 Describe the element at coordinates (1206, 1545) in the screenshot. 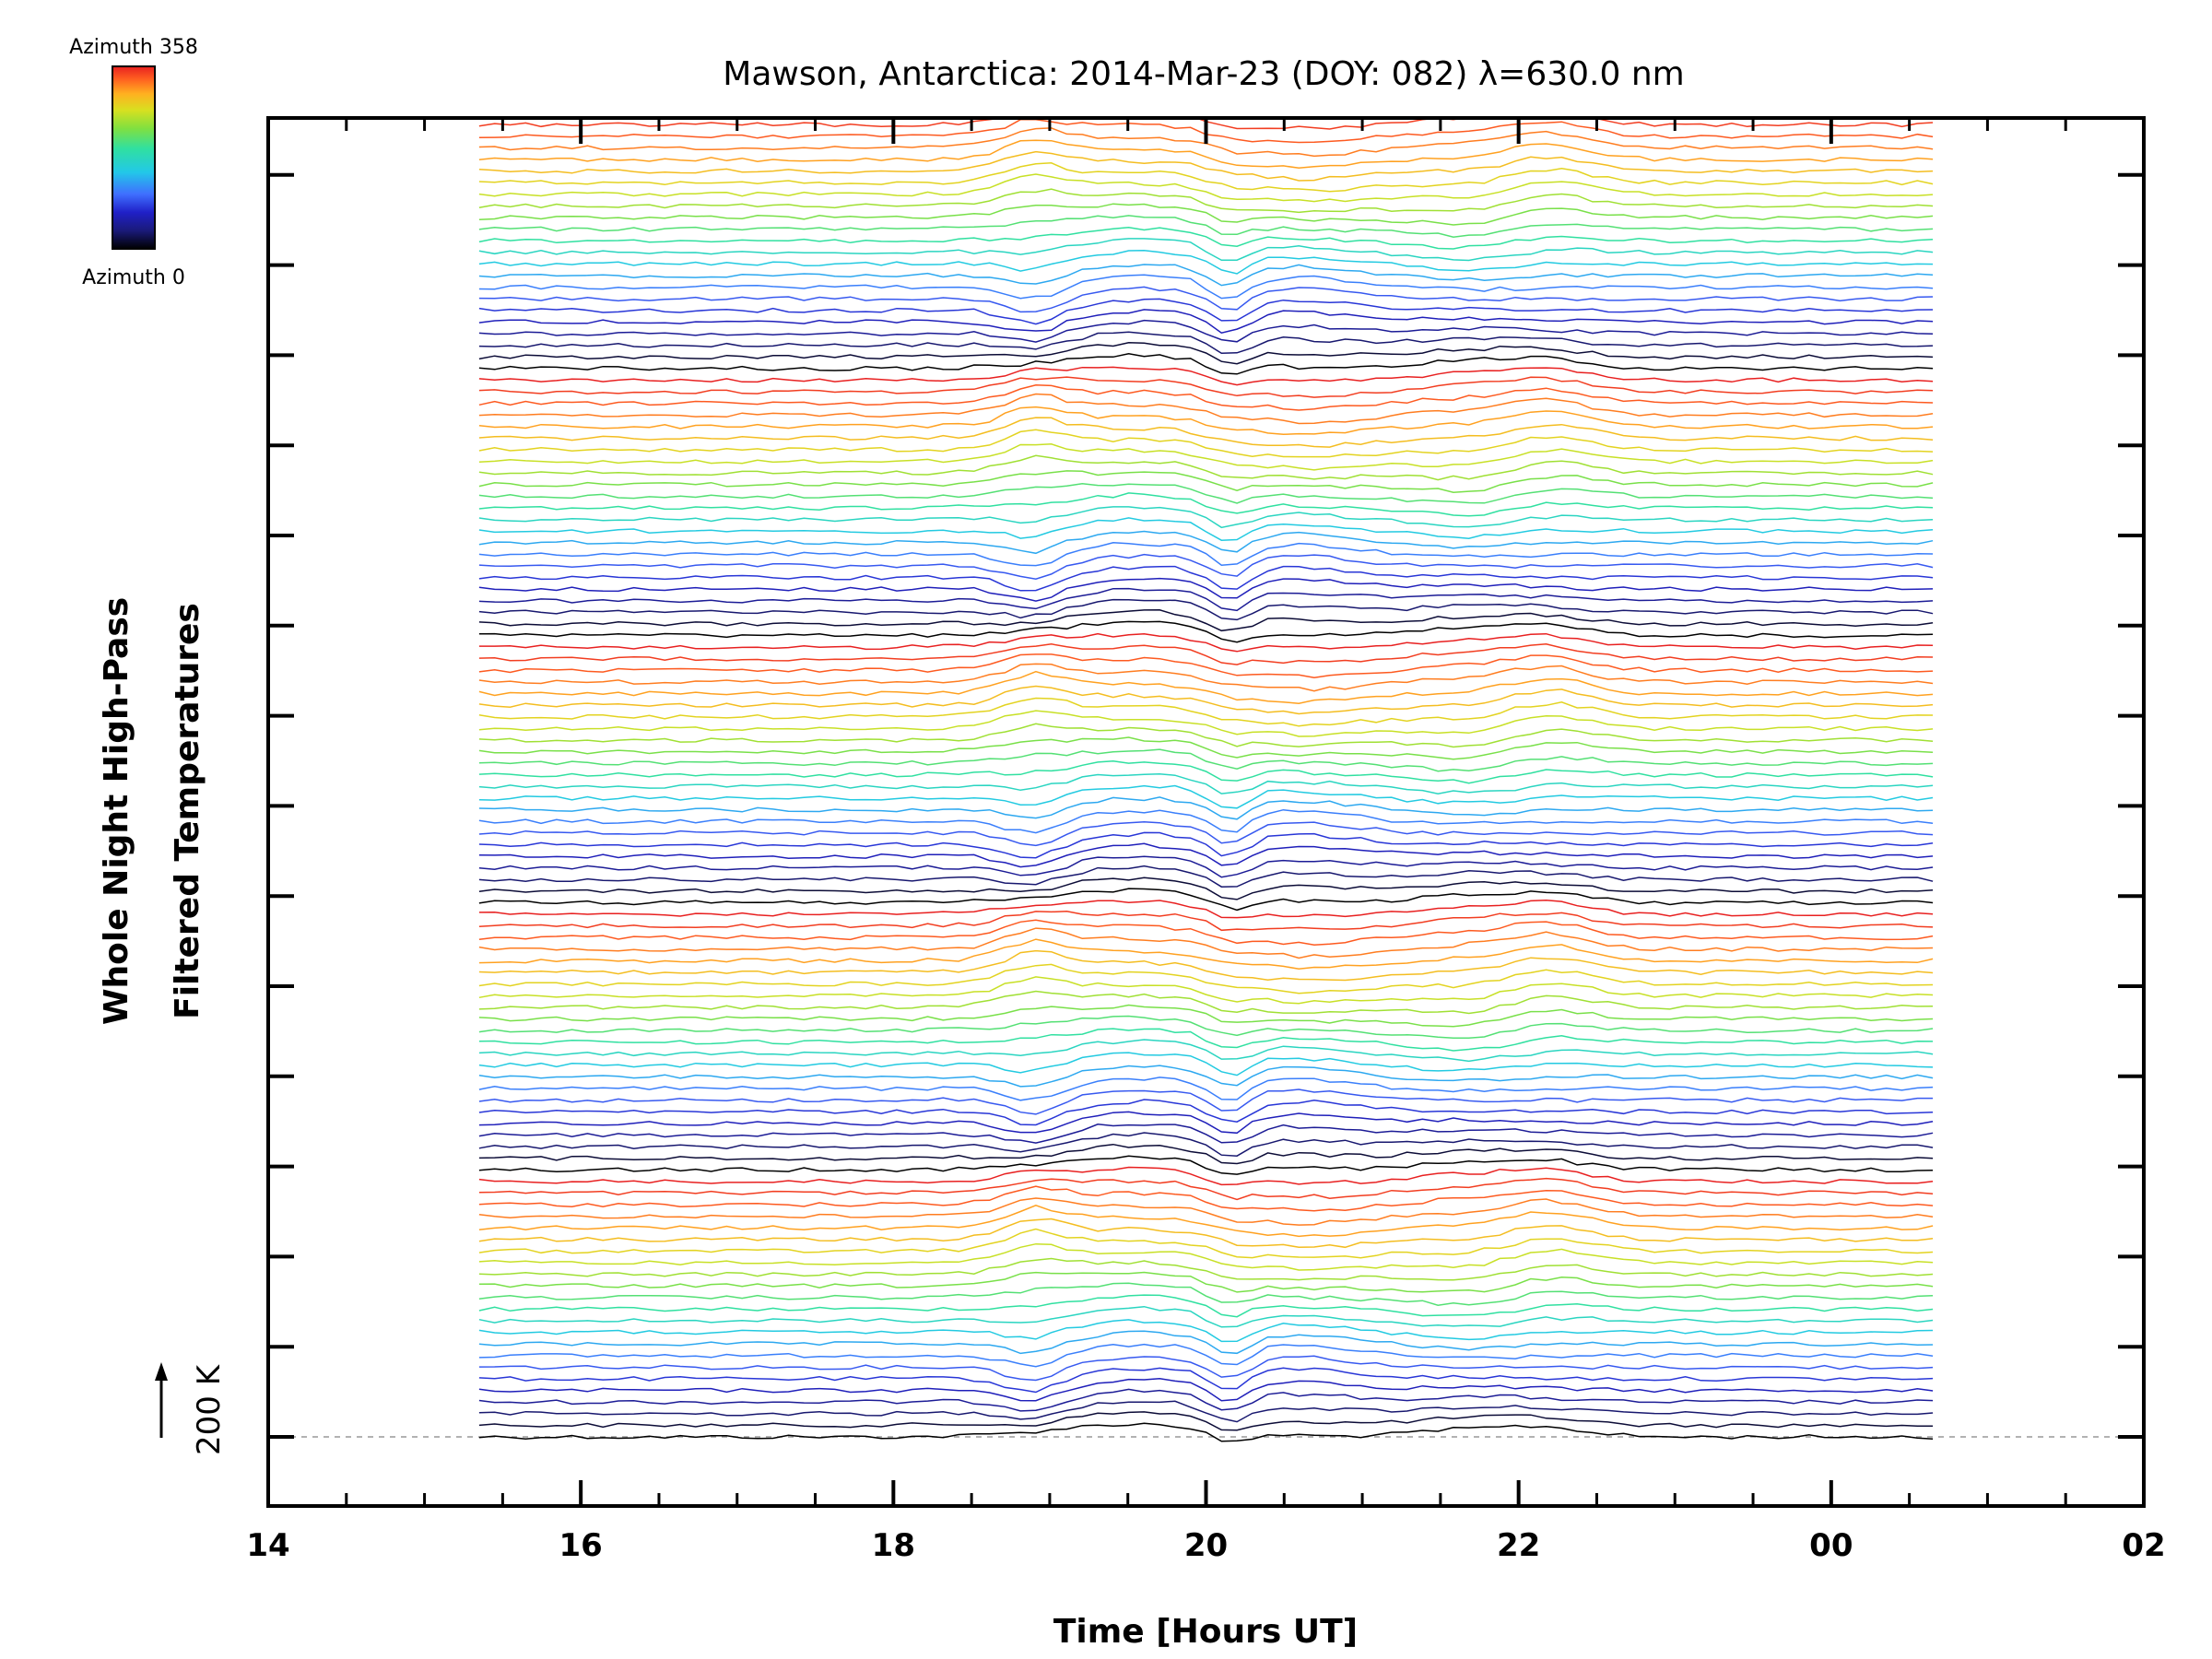

I see `x-tick-label: 20` at that location.